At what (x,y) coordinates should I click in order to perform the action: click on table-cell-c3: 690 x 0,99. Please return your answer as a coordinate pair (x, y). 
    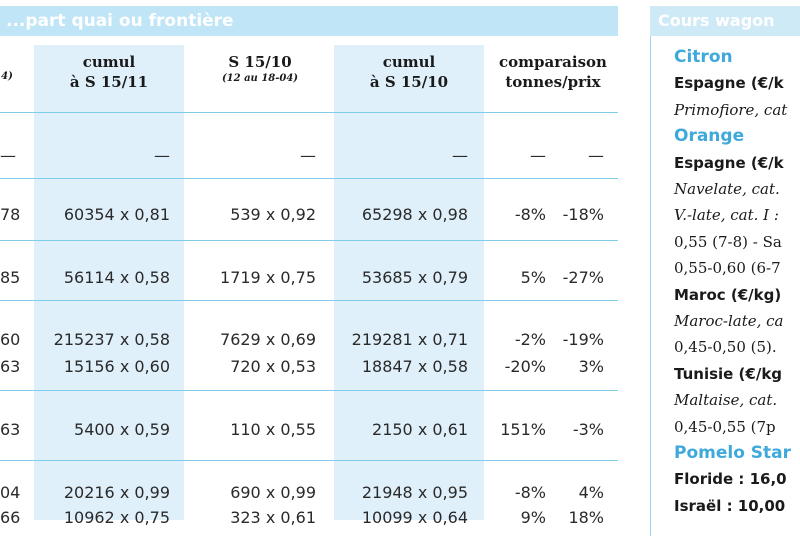
    Looking at the image, I should click on (273, 492).